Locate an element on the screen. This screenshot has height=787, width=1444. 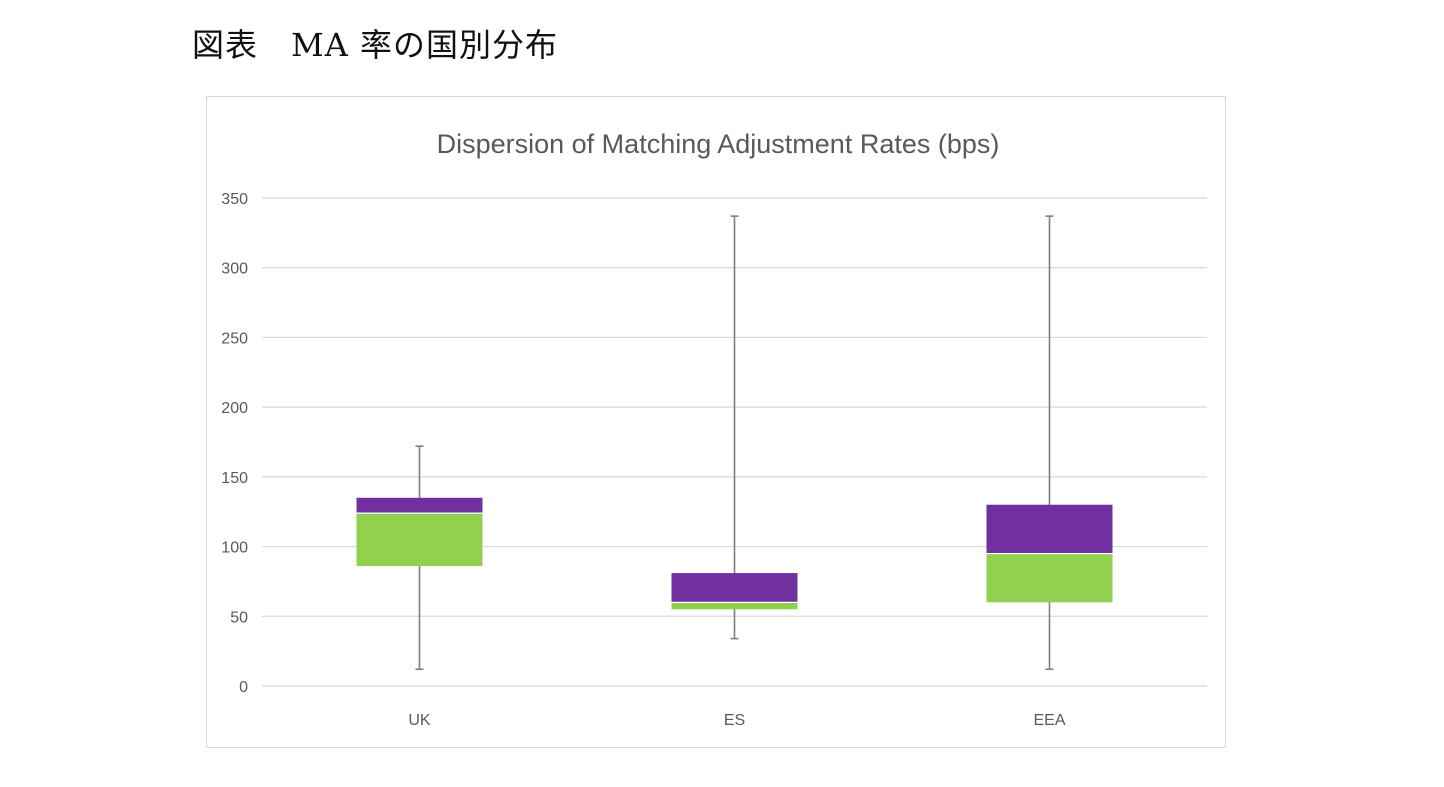
boxes is located at coordinates (734, 553).